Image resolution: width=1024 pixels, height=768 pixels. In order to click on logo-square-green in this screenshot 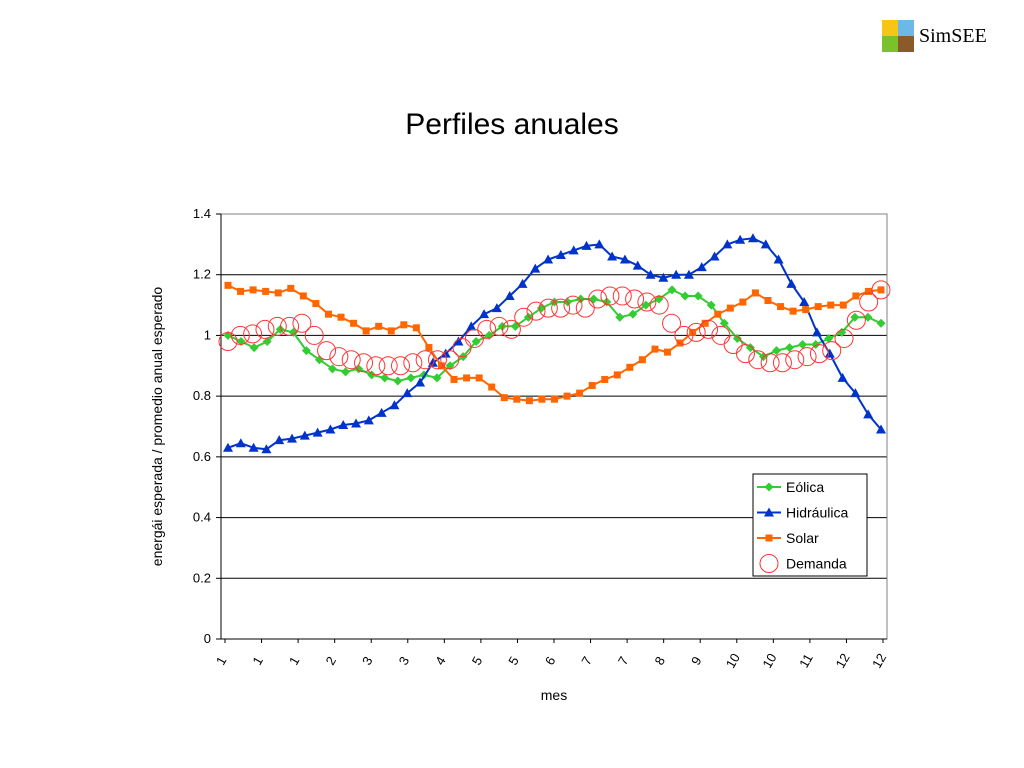, I will do `click(890, 44)`.